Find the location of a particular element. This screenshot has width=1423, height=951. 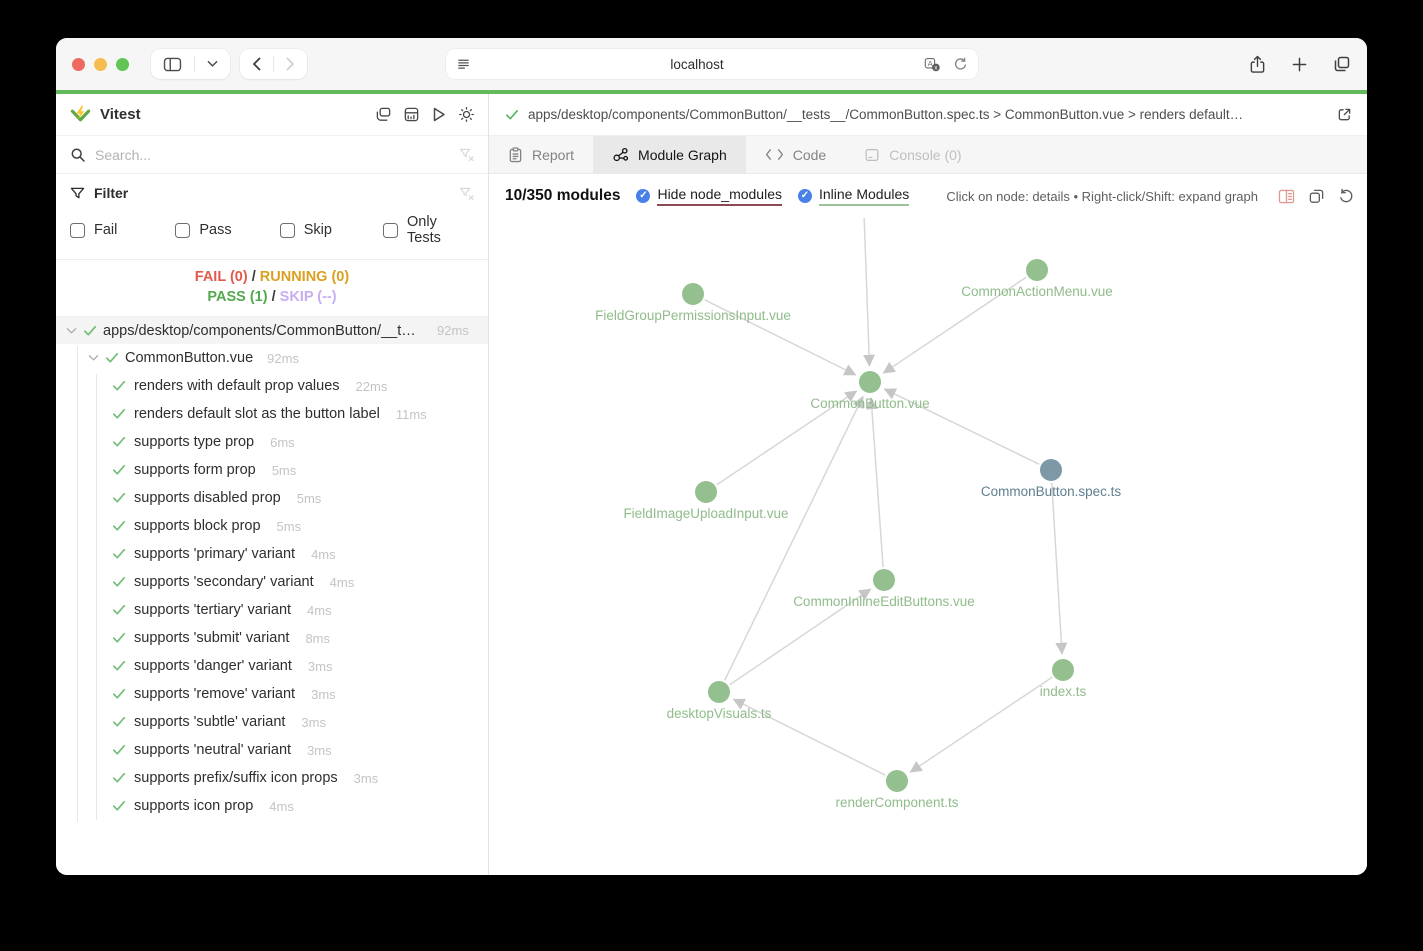

filter-checkbox-pass: Pass is located at coordinates (227, 230).